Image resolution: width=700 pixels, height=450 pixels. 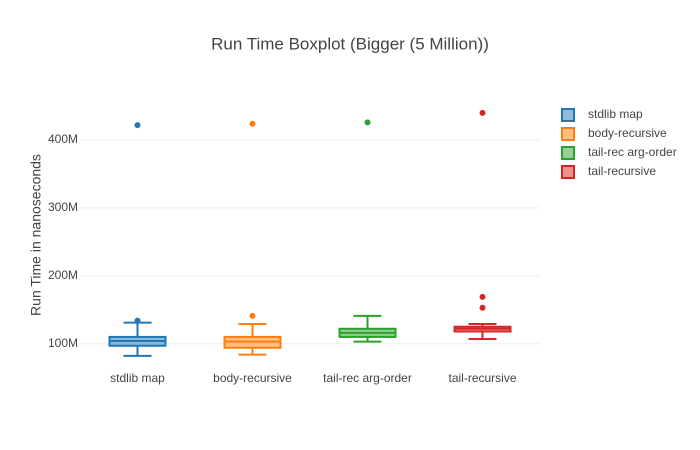 I want to click on legend-label: body-recursive, so click(x=627, y=133).